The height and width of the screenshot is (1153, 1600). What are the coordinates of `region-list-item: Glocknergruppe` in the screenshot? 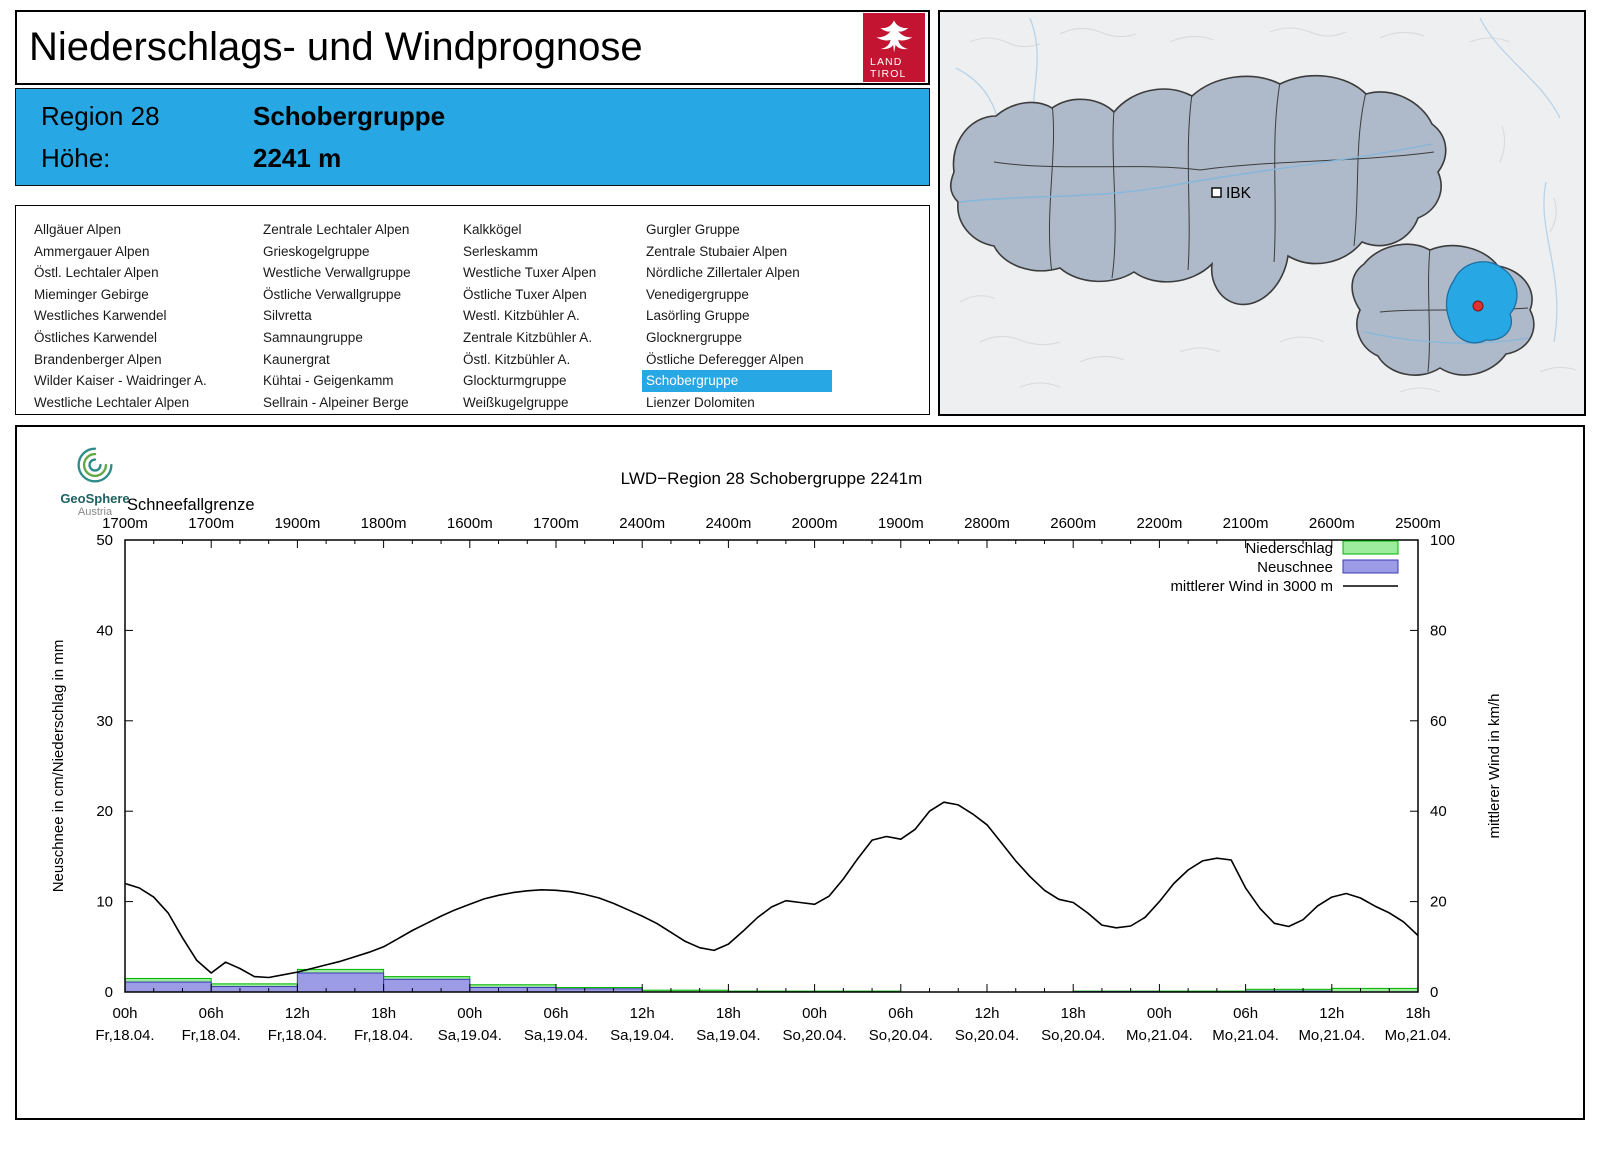 It's located at (694, 337).